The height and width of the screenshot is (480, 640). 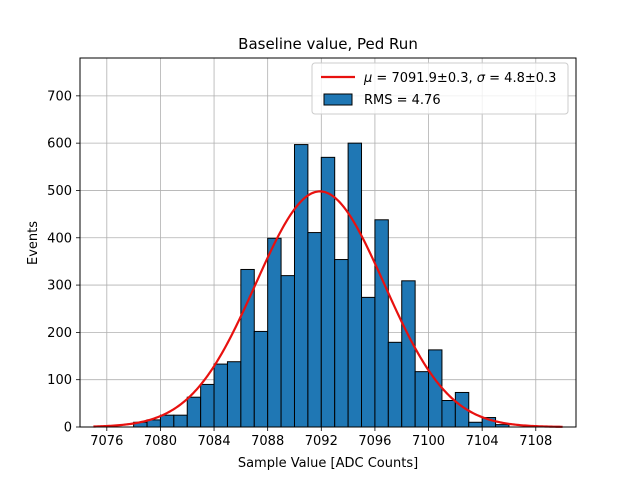 I want to click on legend-box, so click(x=440, y=88).